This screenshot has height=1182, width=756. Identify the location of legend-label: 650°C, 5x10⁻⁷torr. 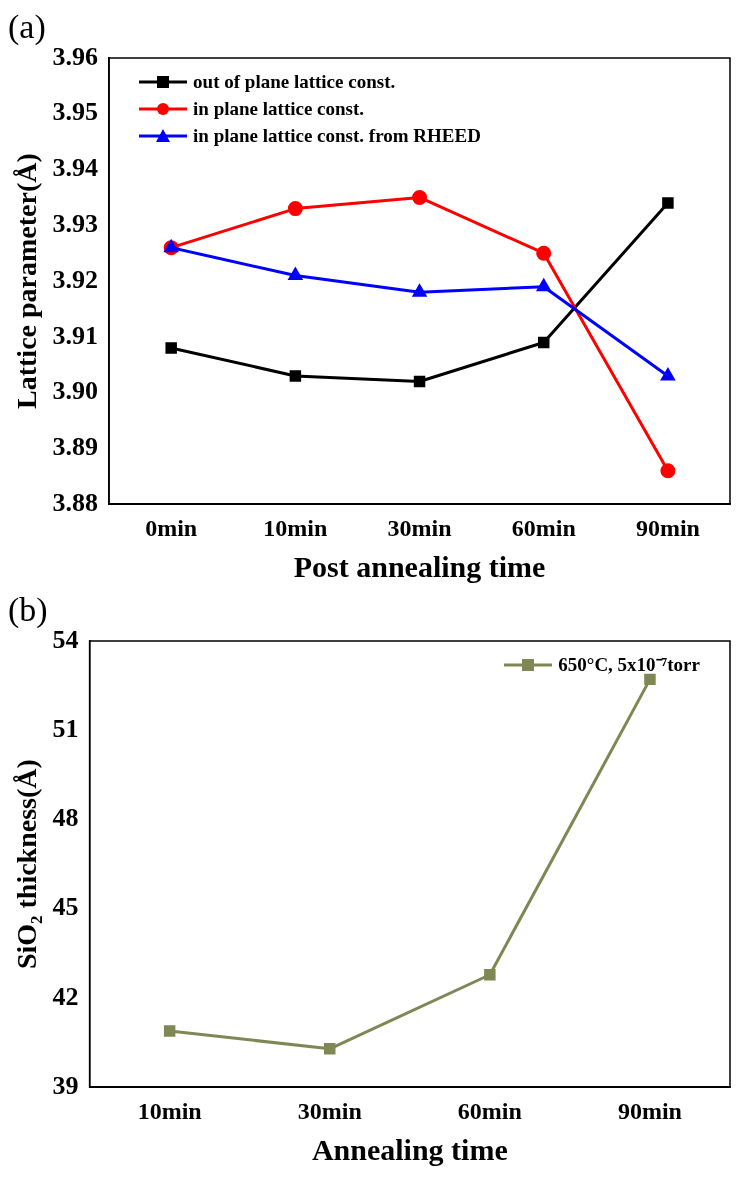
(629, 665).